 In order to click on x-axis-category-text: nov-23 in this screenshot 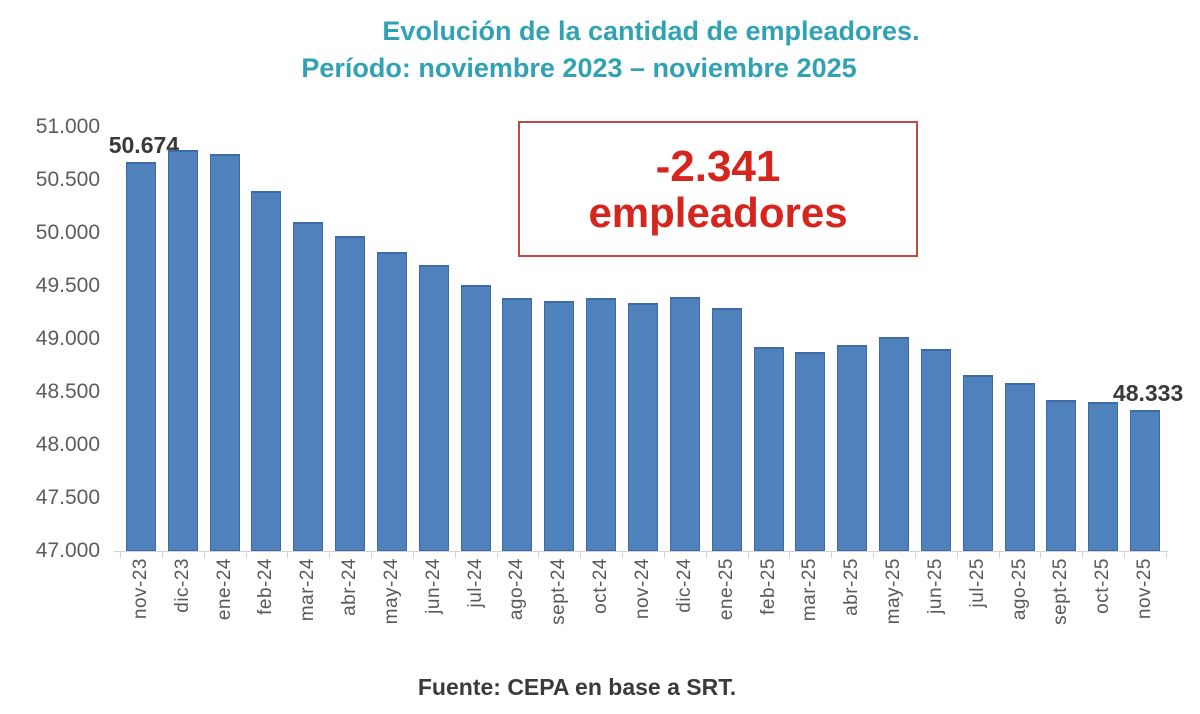, I will do `click(140, 589)`.